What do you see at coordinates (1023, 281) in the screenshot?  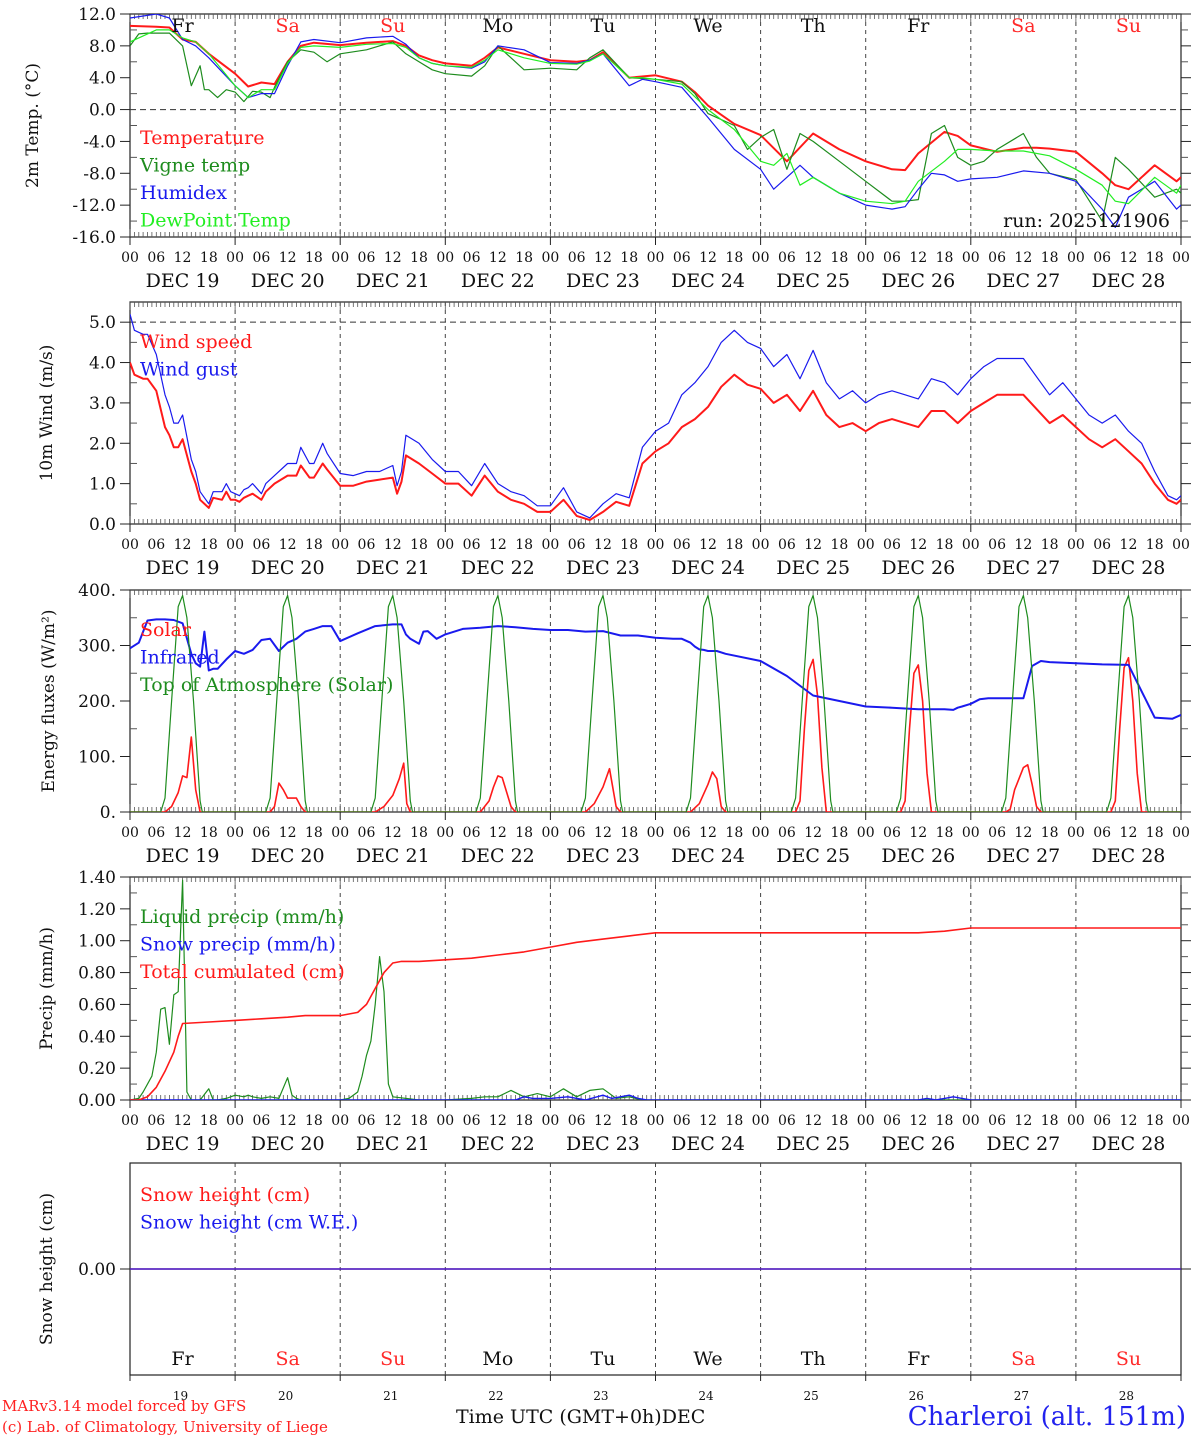 I see `date-label: DEC 27` at bounding box center [1023, 281].